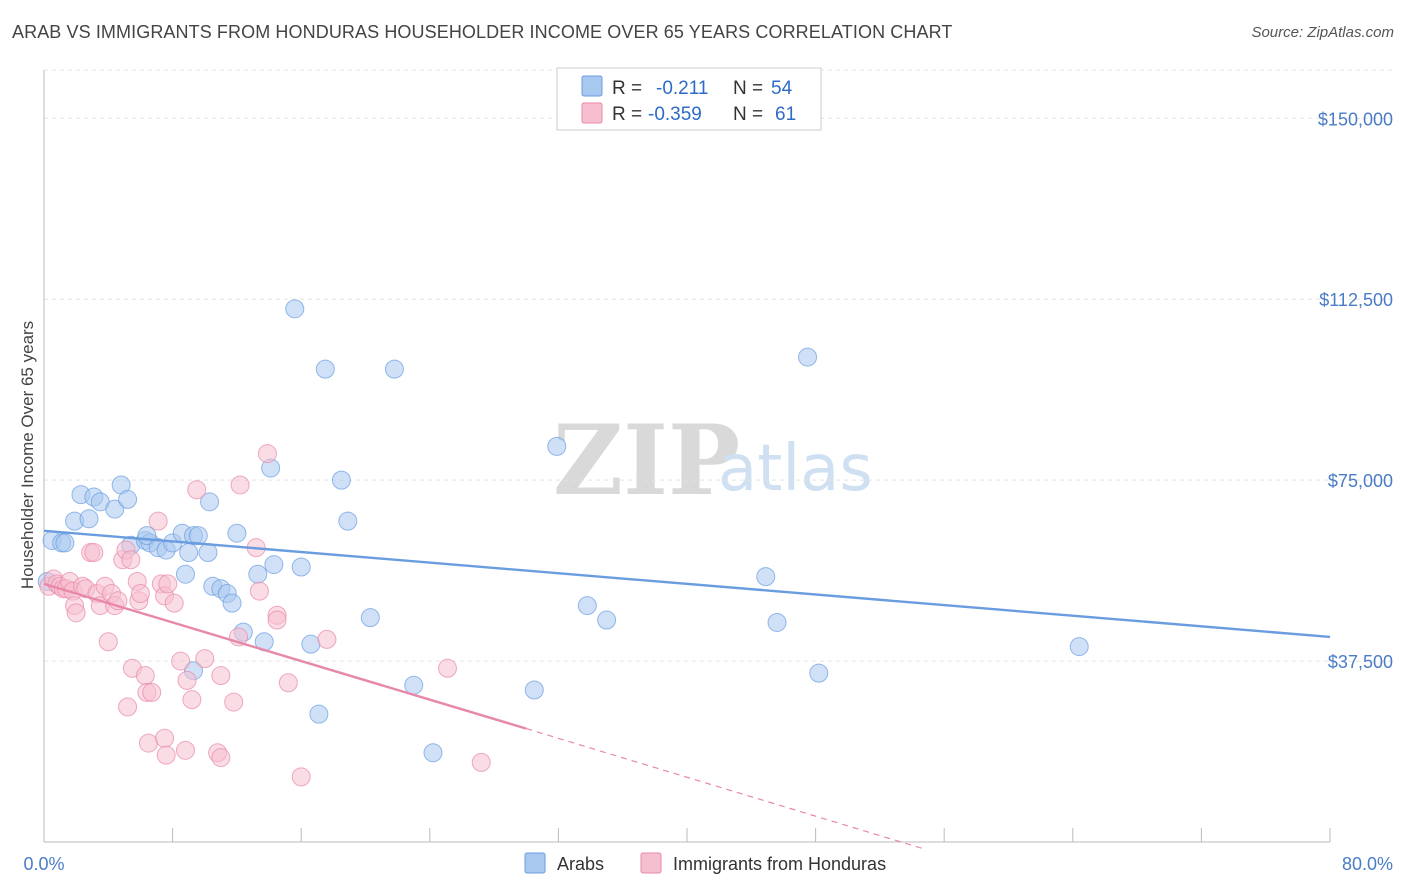 This screenshot has width=1406, height=892. What do you see at coordinates (779, 864) in the screenshot?
I see `bottom-legend-label-honduras: Immigrants from Honduras` at bounding box center [779, 864].